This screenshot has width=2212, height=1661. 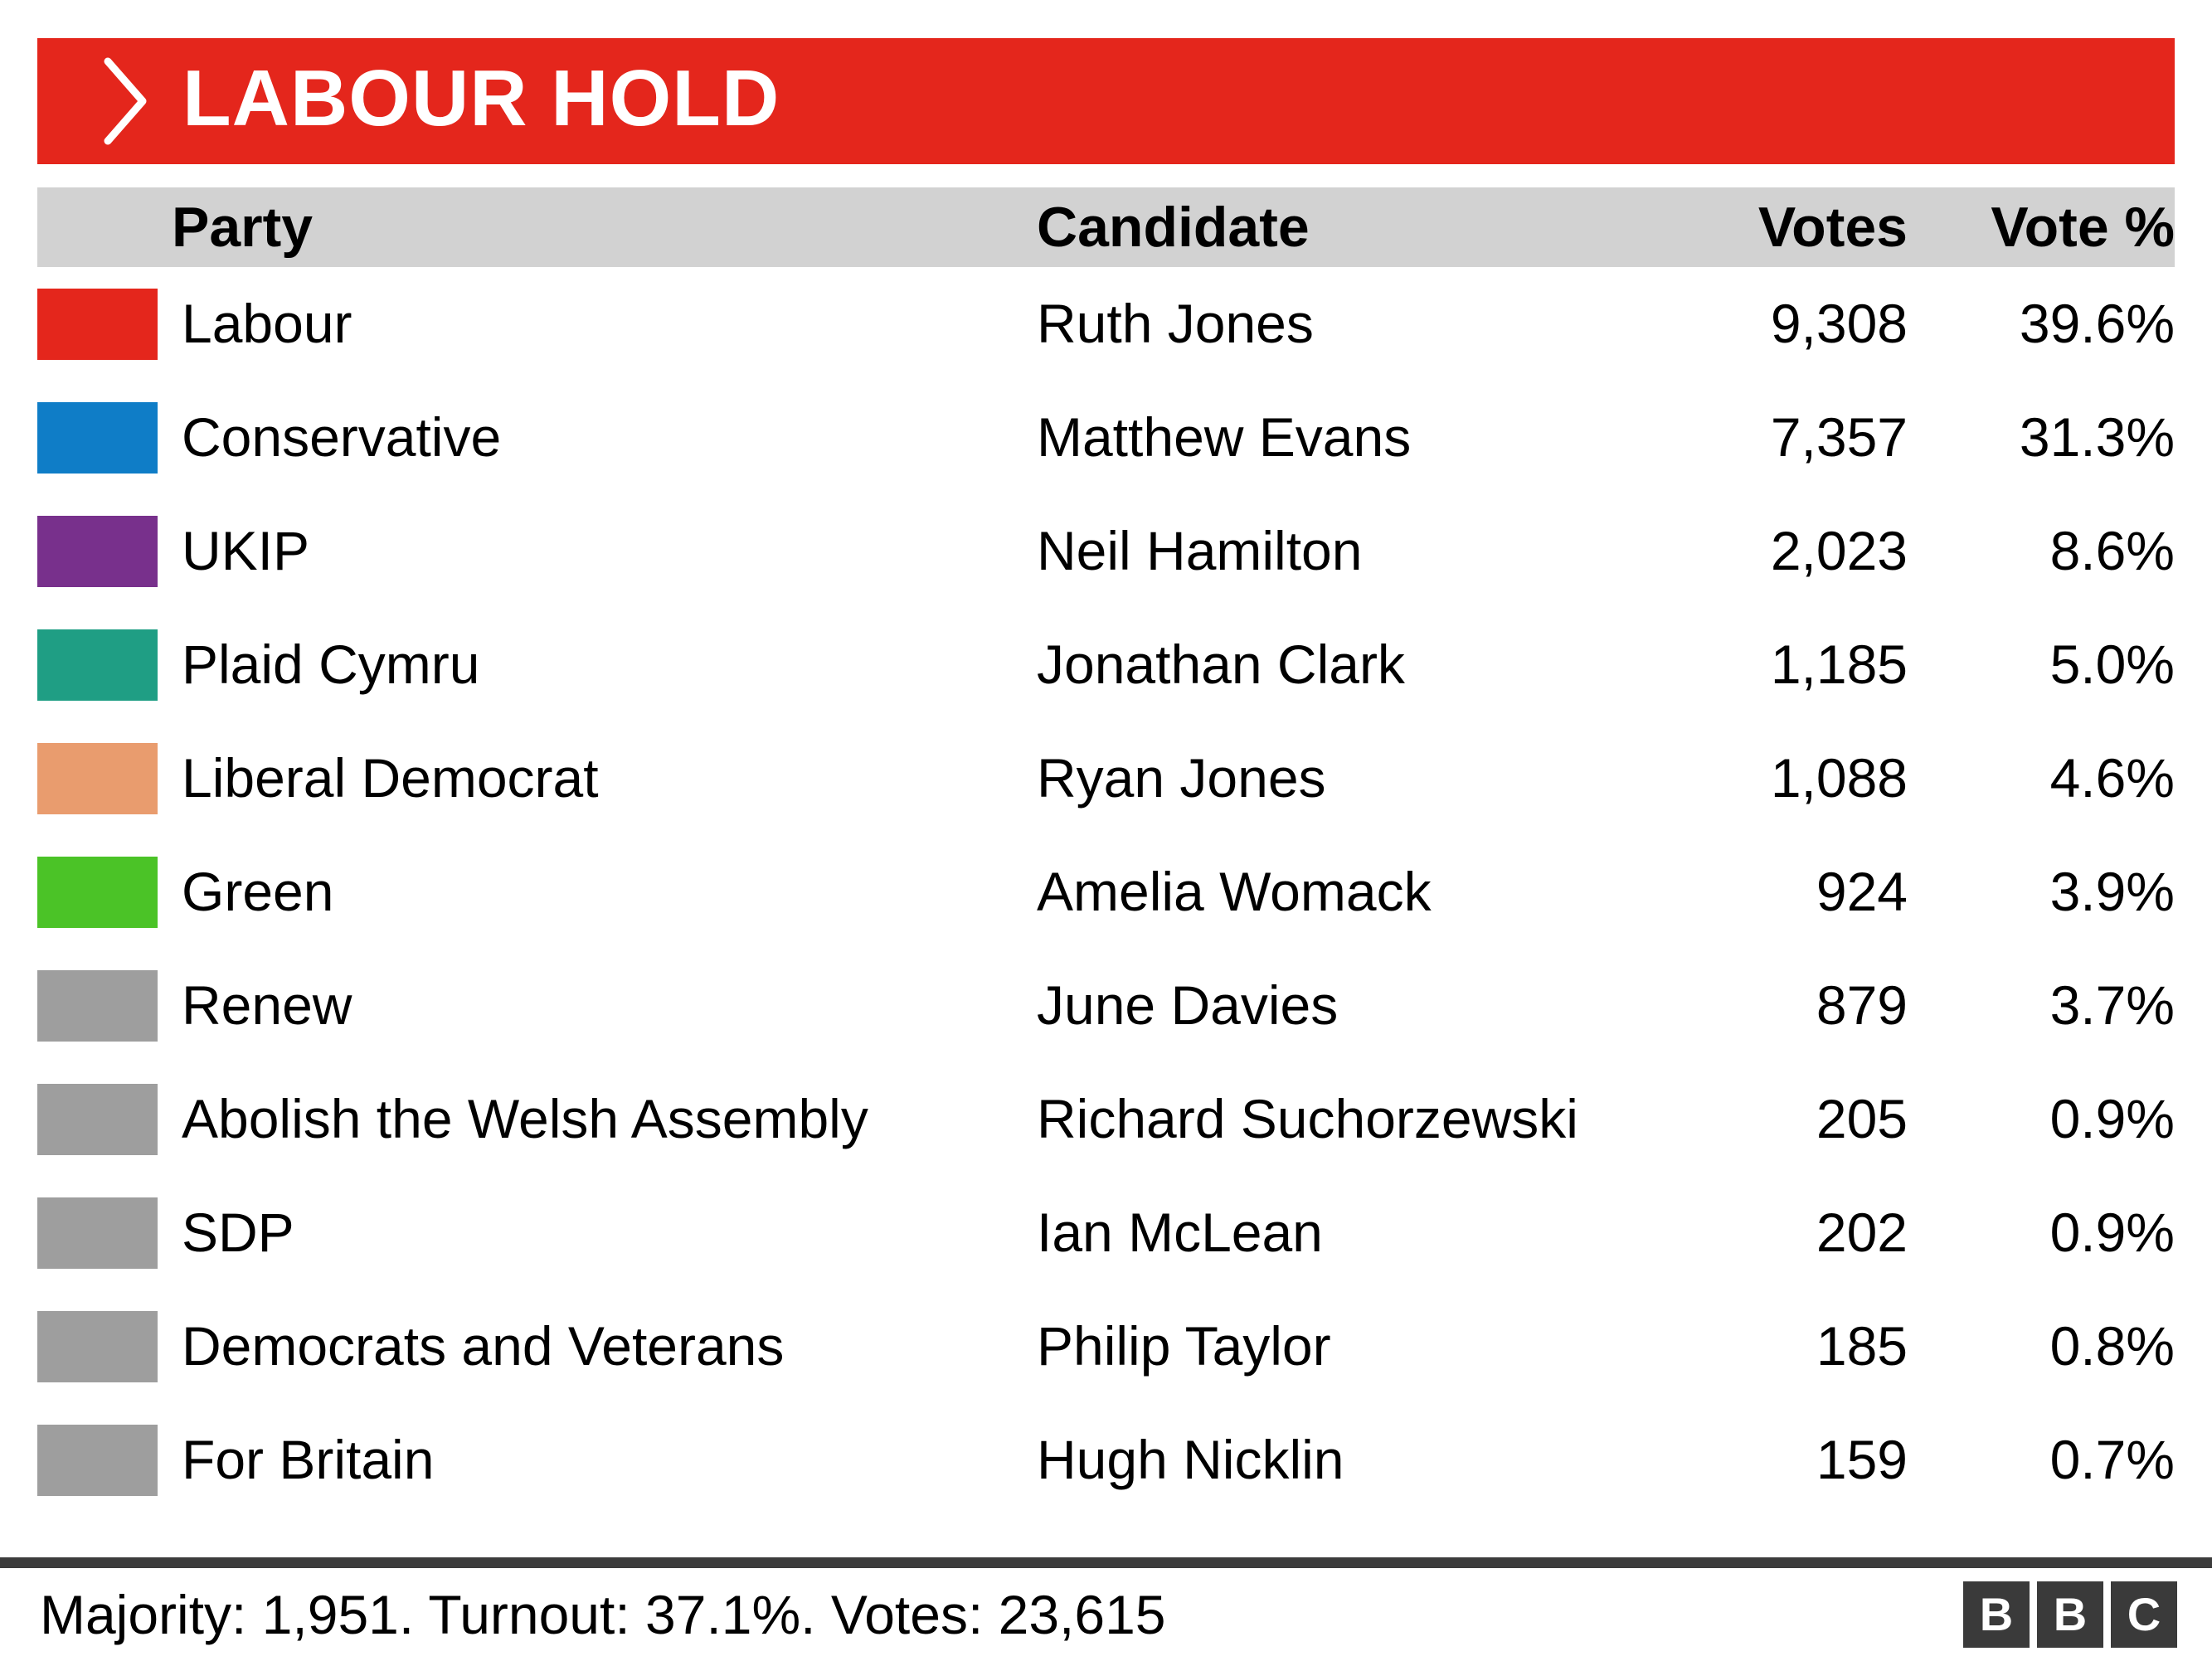 I want to click on votes-value: 205, so click(x=1862, y=1119).